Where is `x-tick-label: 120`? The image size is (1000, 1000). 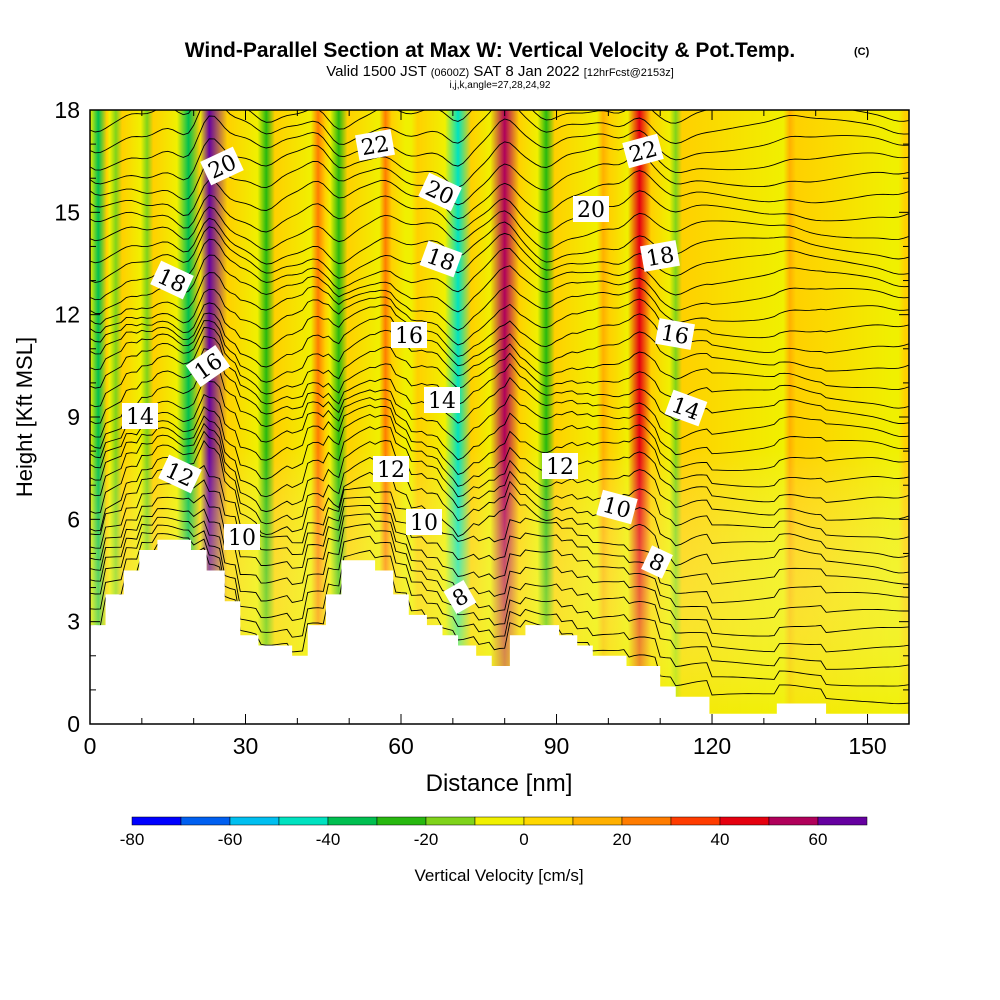
x-tick-label: 120 is located at coordinates (712, 746).